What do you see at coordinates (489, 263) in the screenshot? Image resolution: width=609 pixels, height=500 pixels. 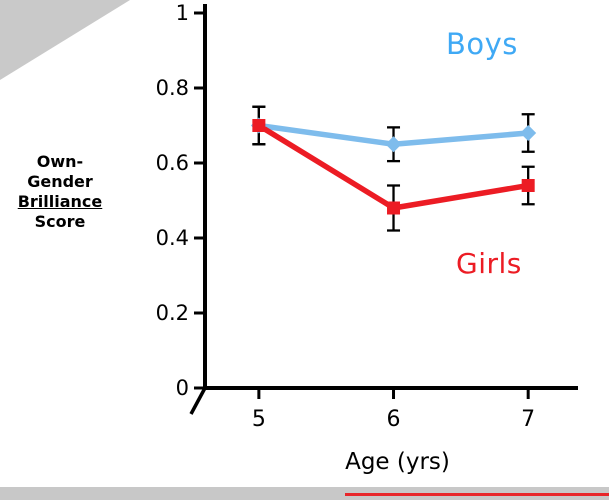 I see `series-label-girls: Girls` at bounding box center [489, 263].